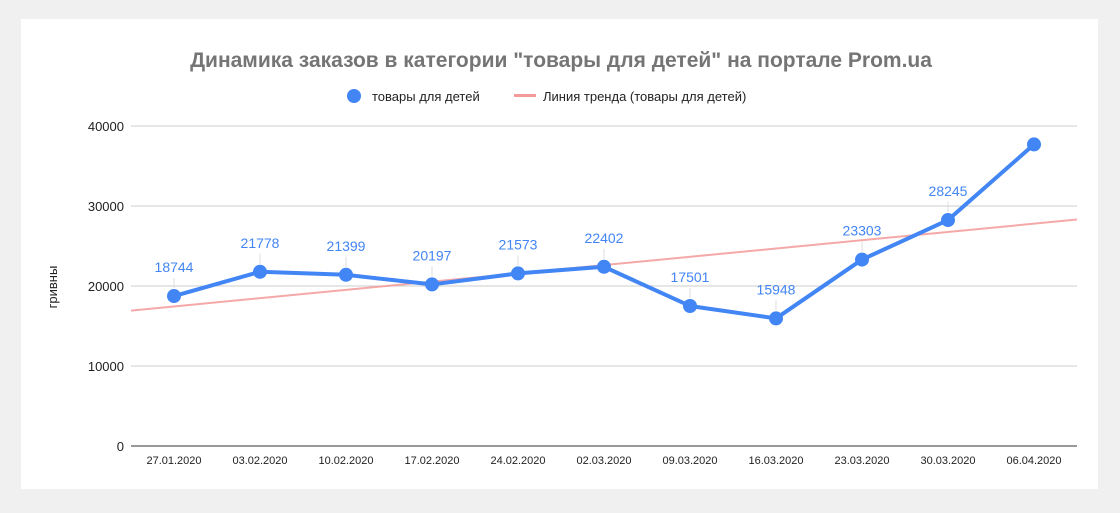  Describe the element at coordinates (106, 366) in the screenshot. I see `y-tick-label: 10000` at that location.